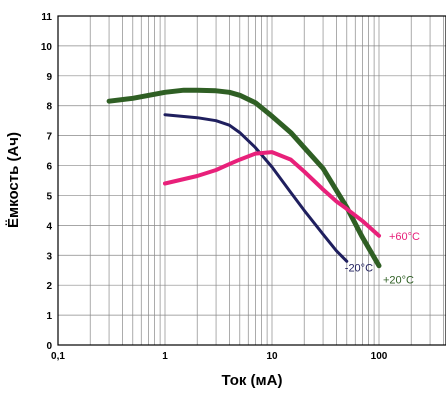 This screenshot has height=395, width=446. What do you see at coordinates (49, 196) in the screenshot?
I see `y-tick-label: 5` at bounding box center [49, 196].